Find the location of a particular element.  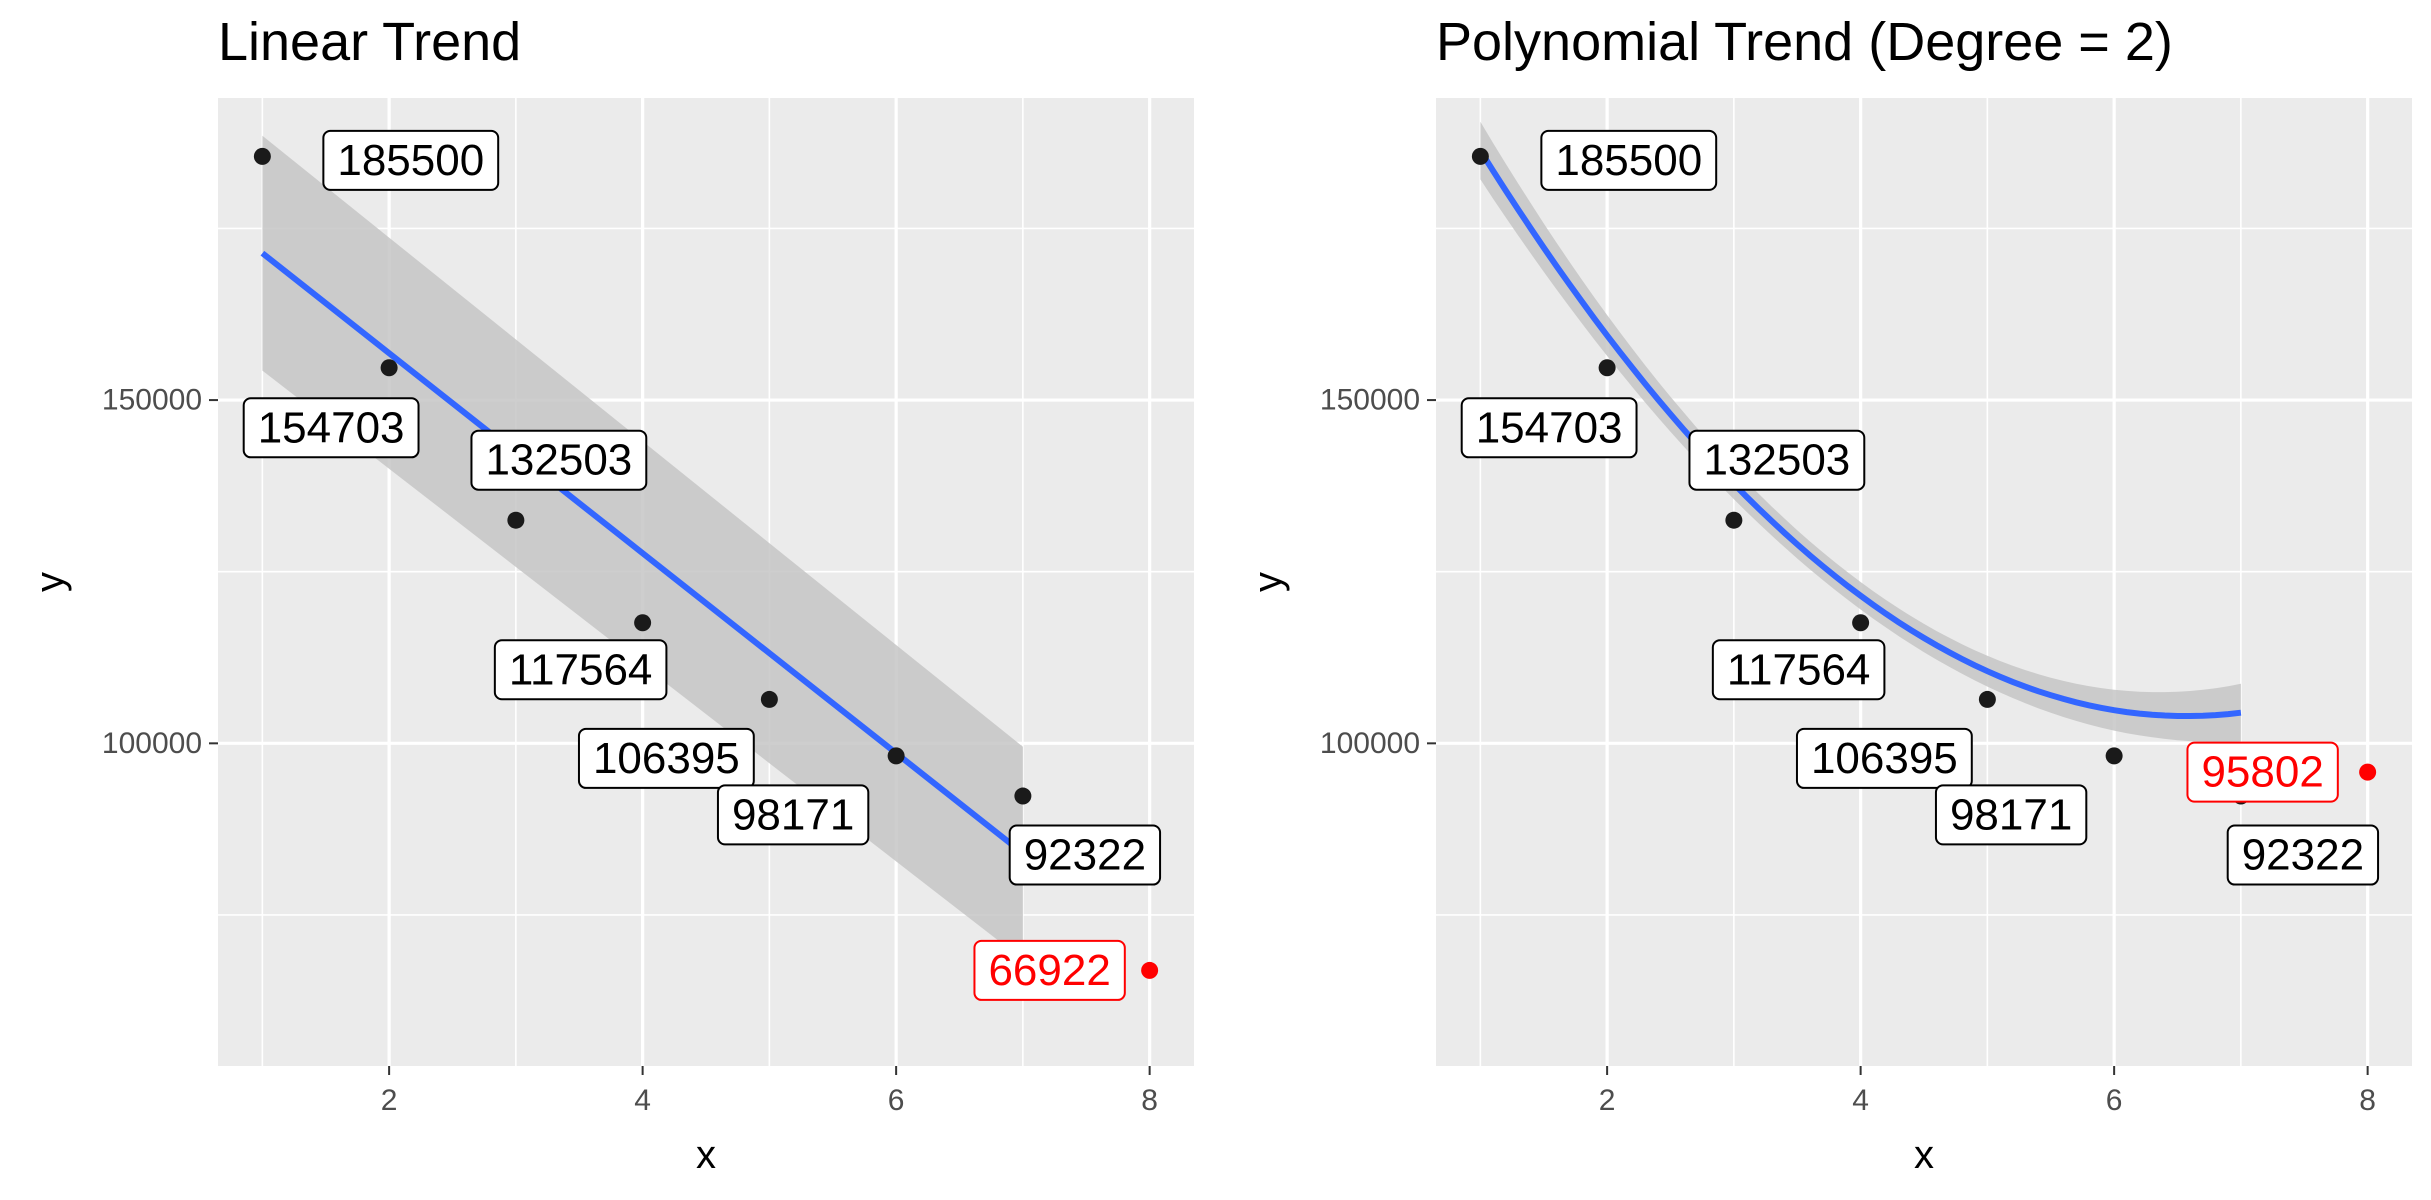

chart-title: Polynomial Trend (Degree = 2) is located at coordinates (1804, 42).